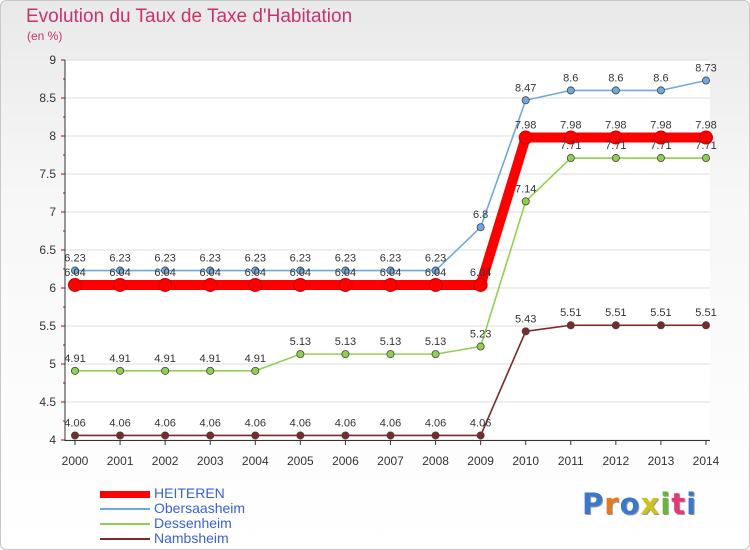  What do you see at coordinates (47, 326) in the screenshot?
I see `y-tick-label: 5.5` at bounding box center [47, 326].